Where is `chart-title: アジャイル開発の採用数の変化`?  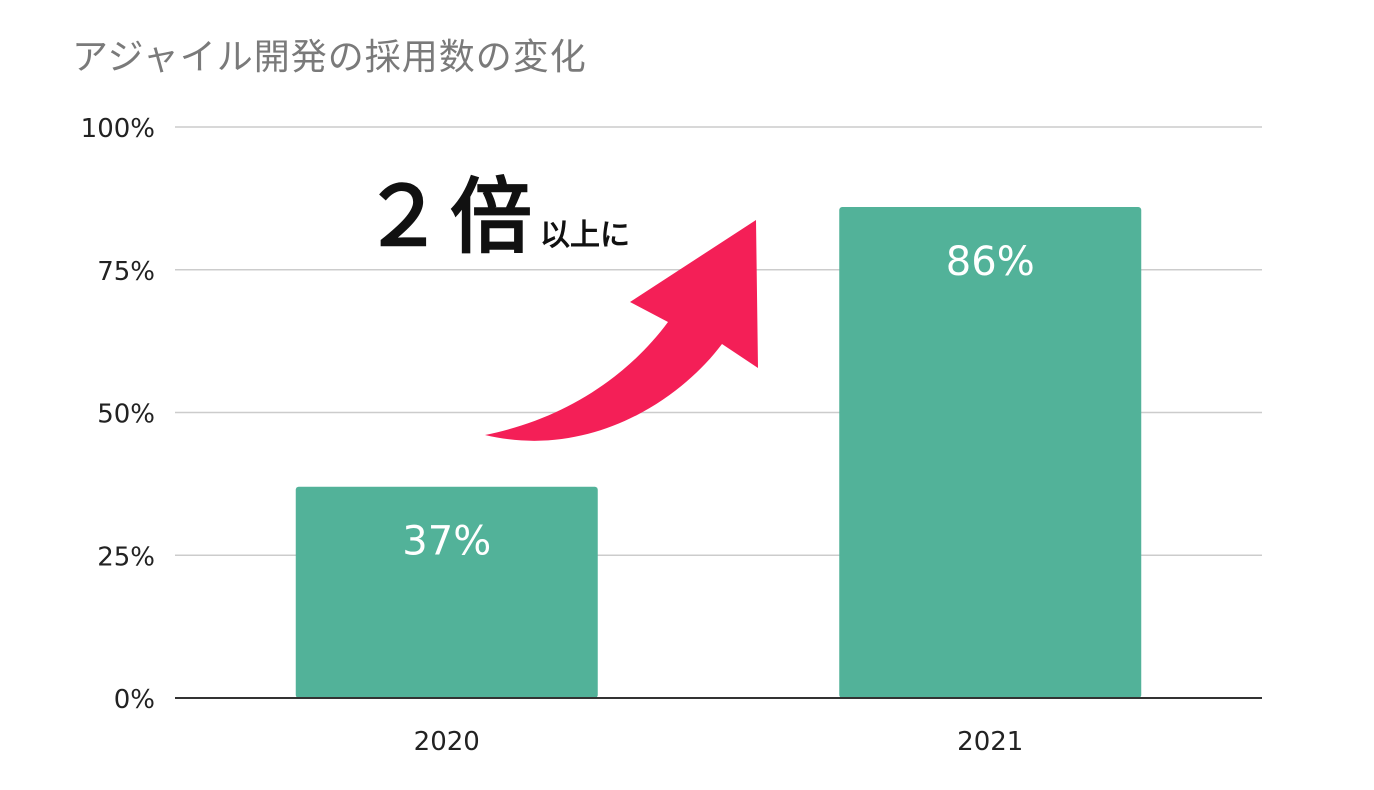 chart-title: アジャイル開発の採用数の変化 is located at coordinates (329, 57).